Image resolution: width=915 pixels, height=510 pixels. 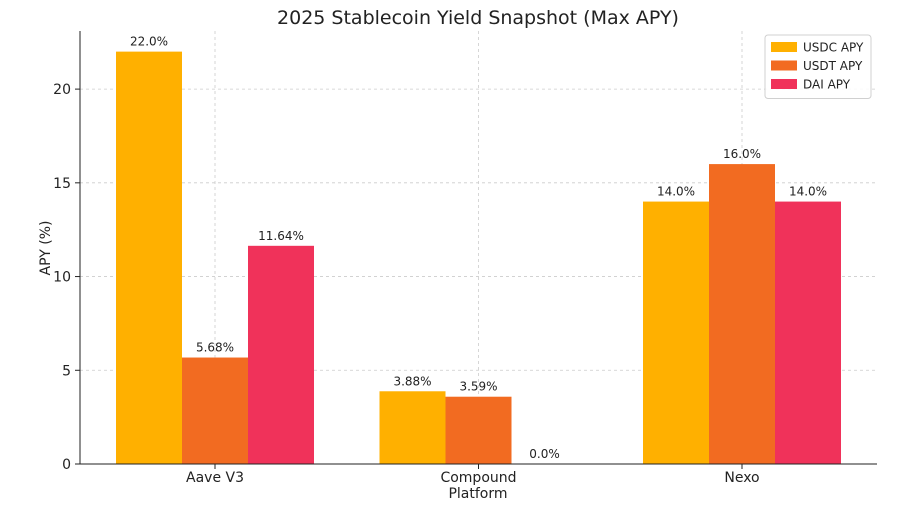 I want to click on bar-value-label: 22.0%, so click(x=149, y=42).